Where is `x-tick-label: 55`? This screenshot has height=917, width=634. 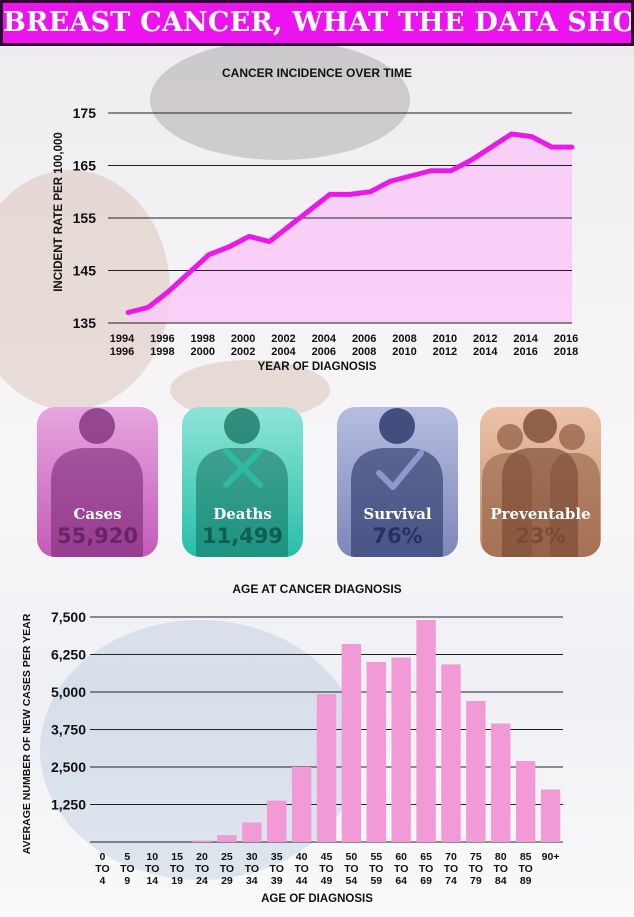 x-tick-label: 55 is located at coordinates (376, 857).